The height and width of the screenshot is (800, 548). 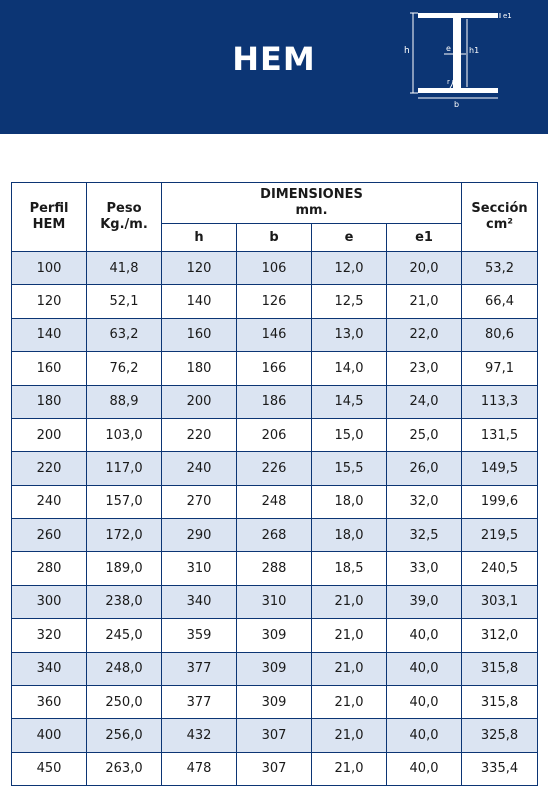 I want to click on cell-h: 240, so click(x=199, y=468).